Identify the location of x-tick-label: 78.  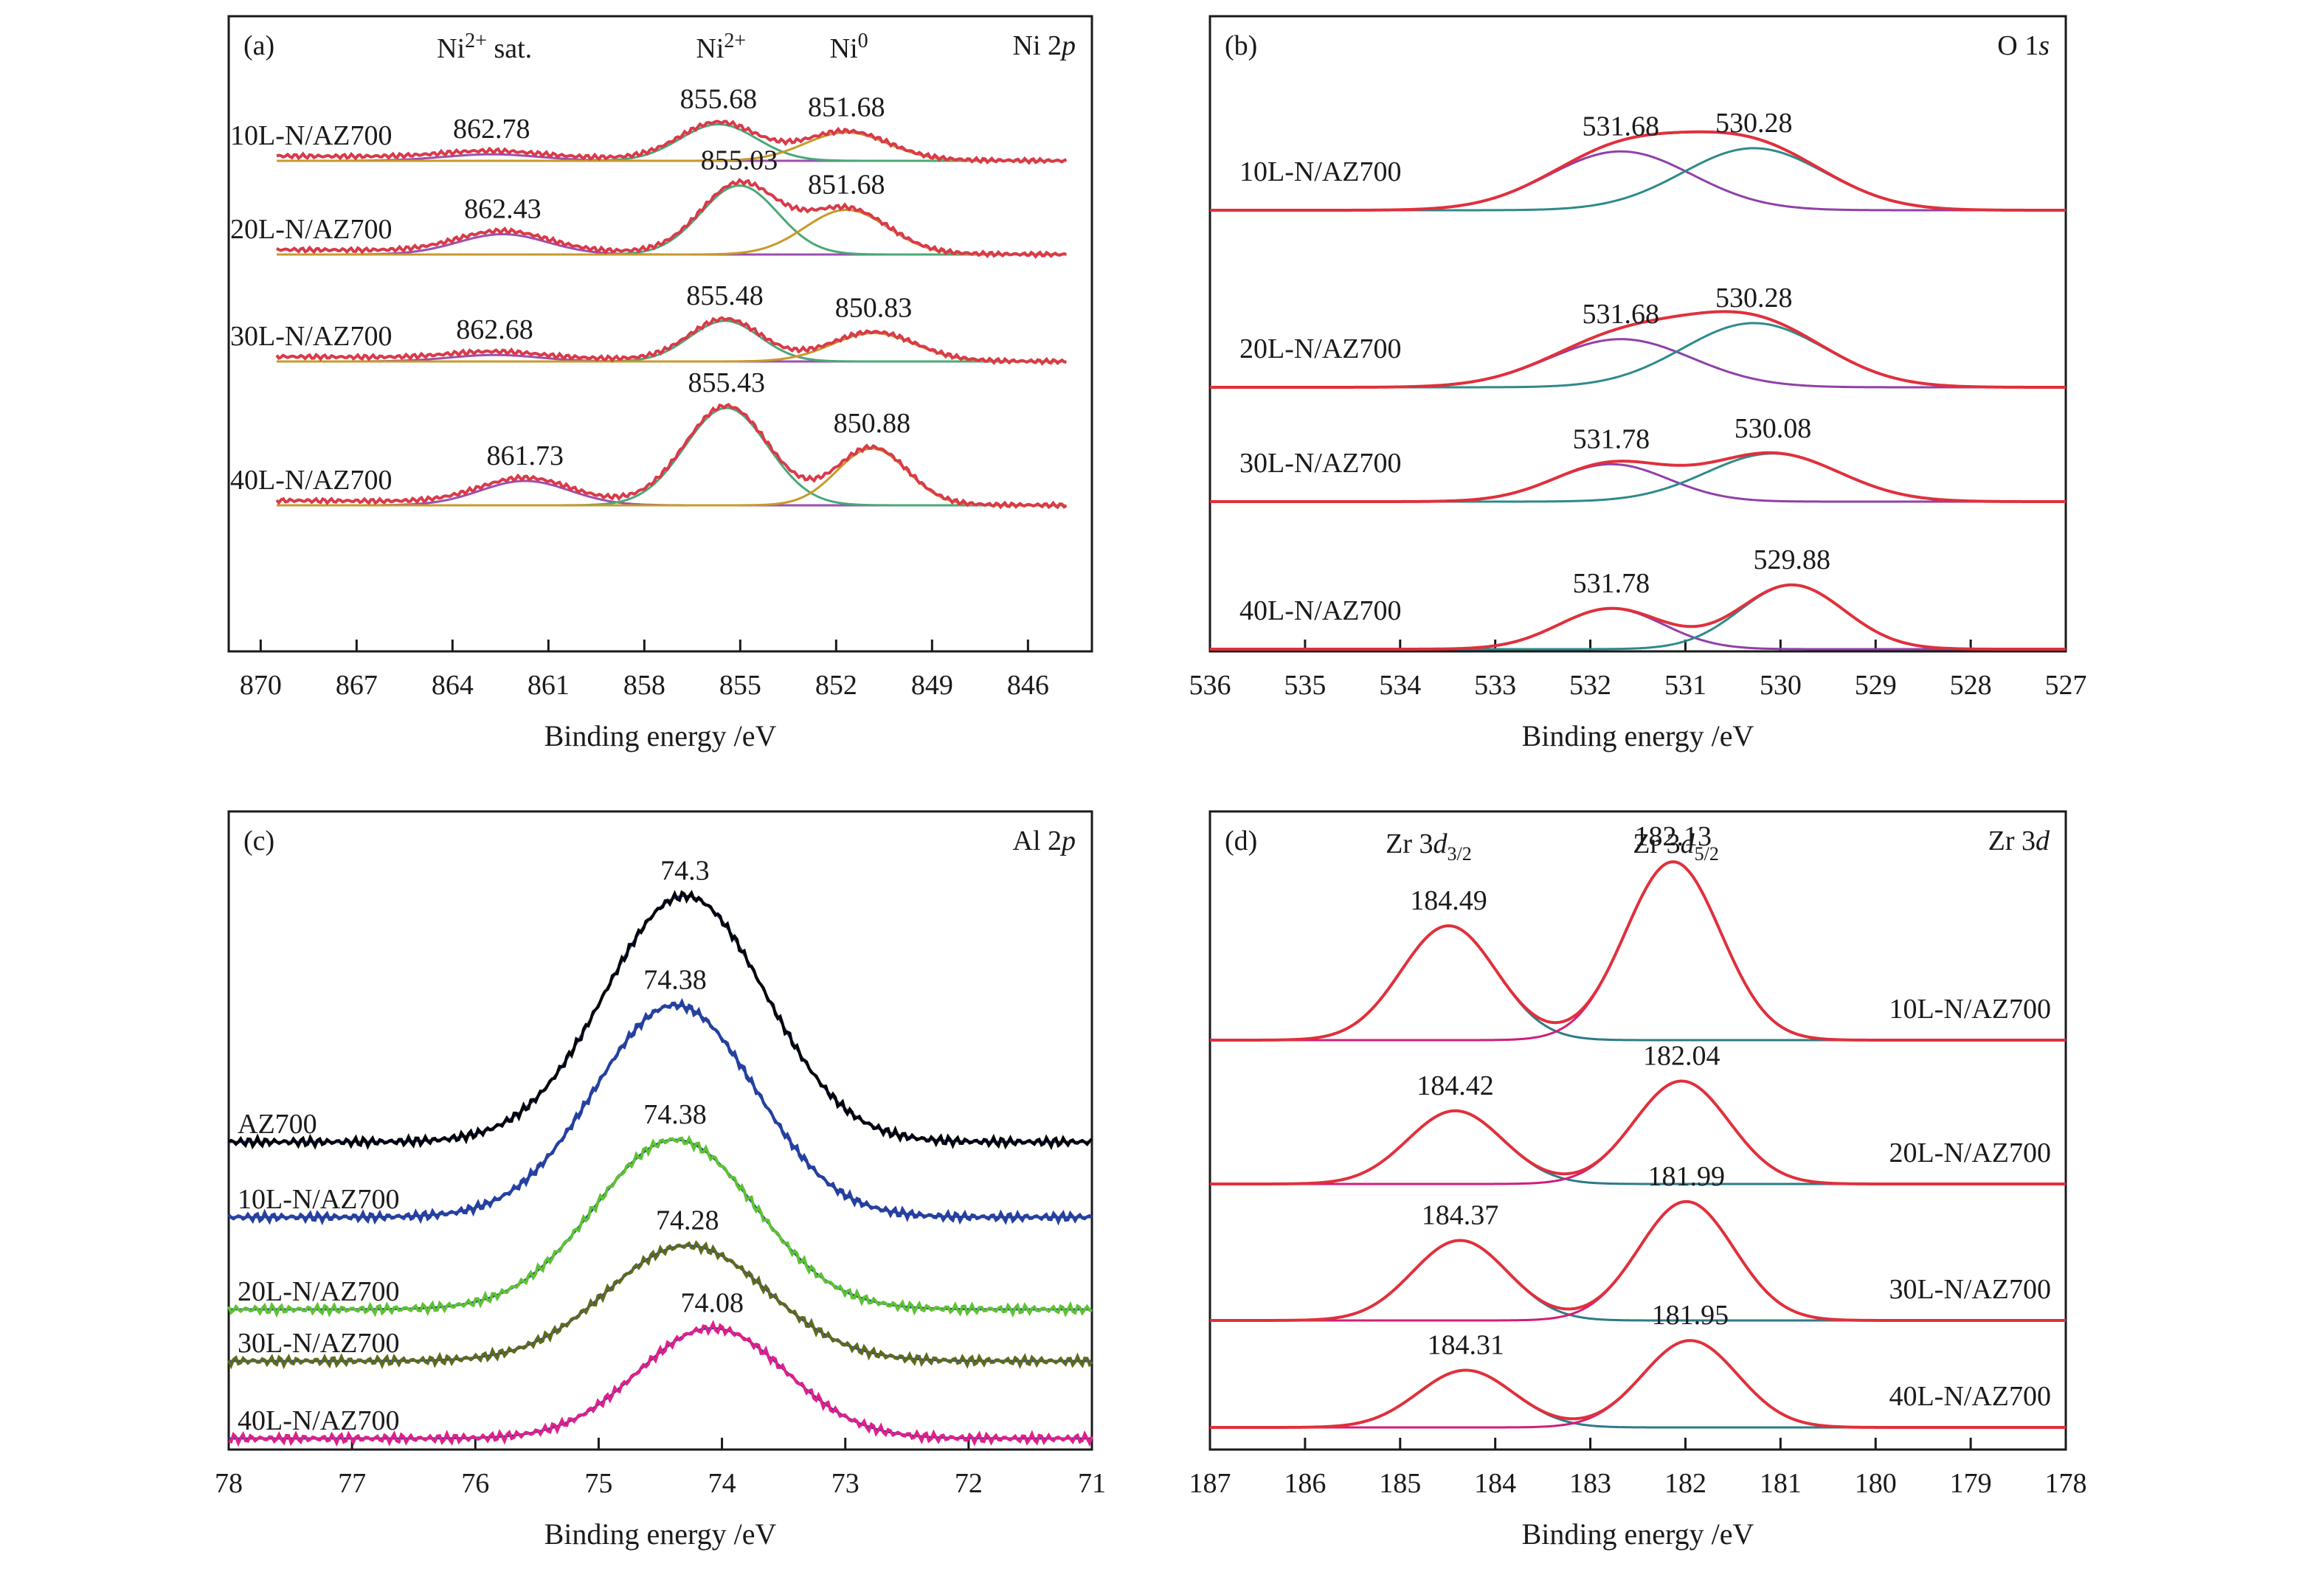
(229, 1483).